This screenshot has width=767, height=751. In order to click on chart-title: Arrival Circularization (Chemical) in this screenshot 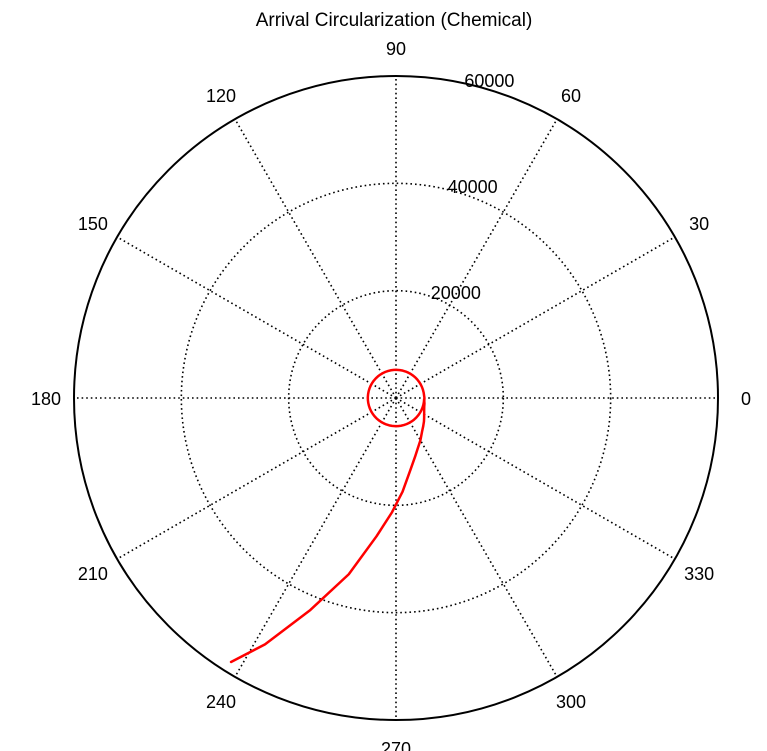, I will do `click(394, 20)`.